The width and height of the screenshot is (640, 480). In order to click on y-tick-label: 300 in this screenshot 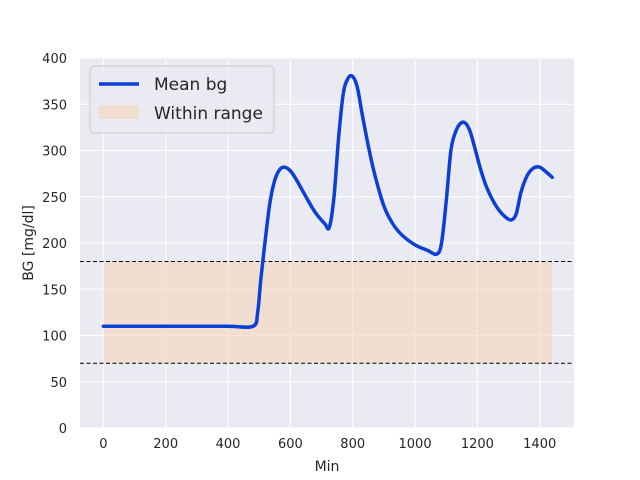, I will do `click(54, 152)`.